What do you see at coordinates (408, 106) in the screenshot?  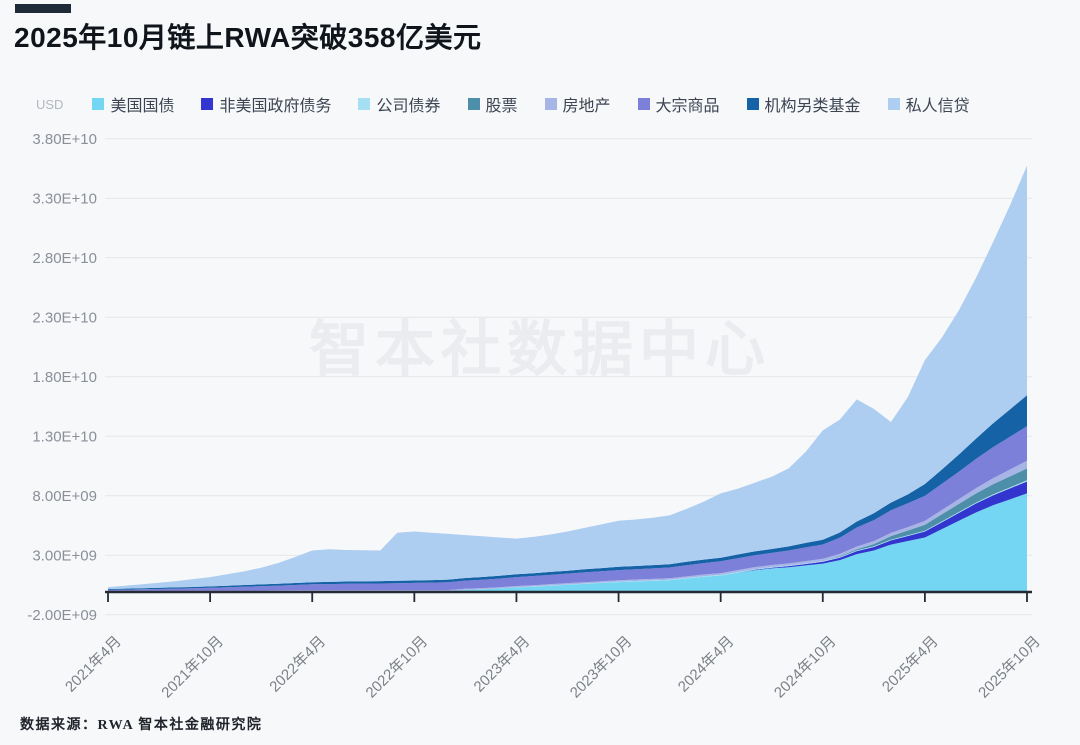 I see `legend-label-corporate-bonds: 公司债券` at bounding box center [408, 106].